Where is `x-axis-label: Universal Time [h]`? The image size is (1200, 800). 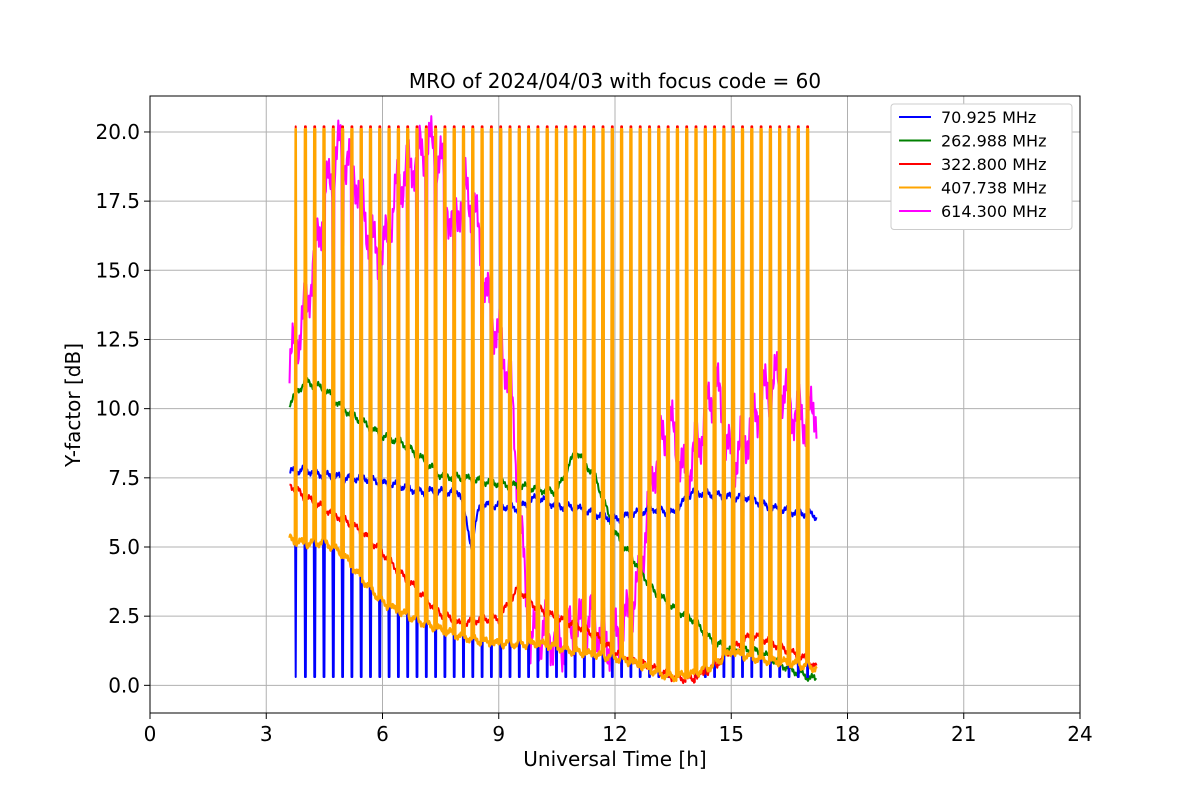 x-axis-label: Universal Time [h] is located at coordinates (614, 759).